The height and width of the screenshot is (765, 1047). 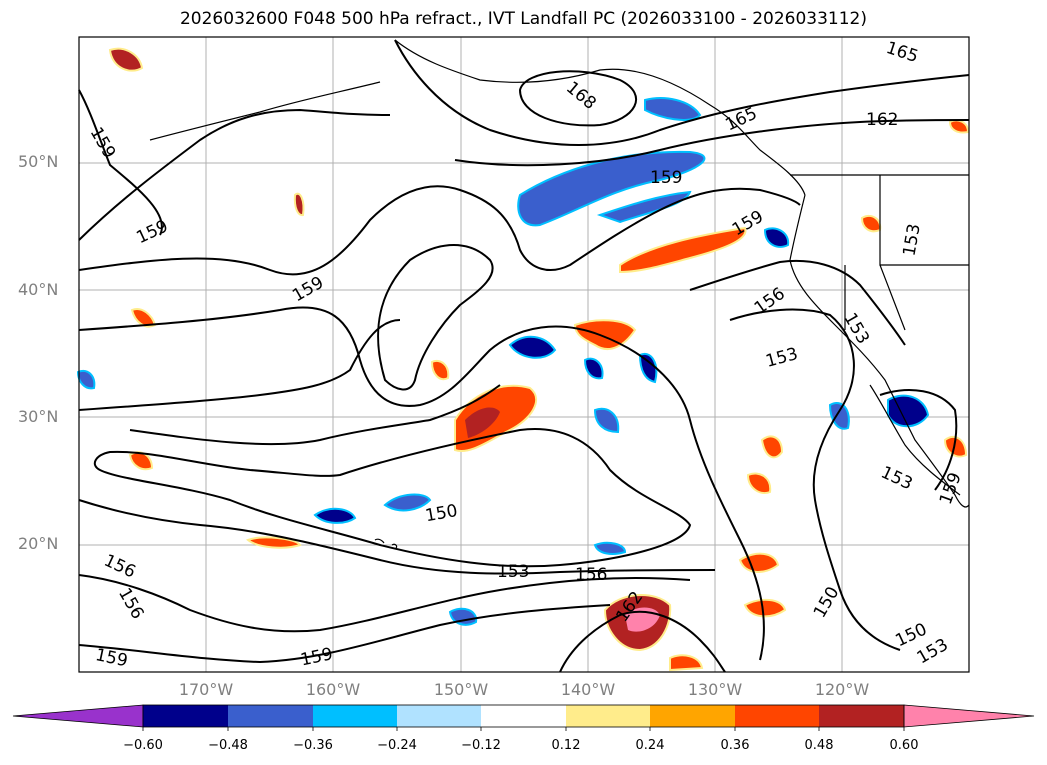 I want to click on lat-label: 40°N, so click(x=38, y=289).